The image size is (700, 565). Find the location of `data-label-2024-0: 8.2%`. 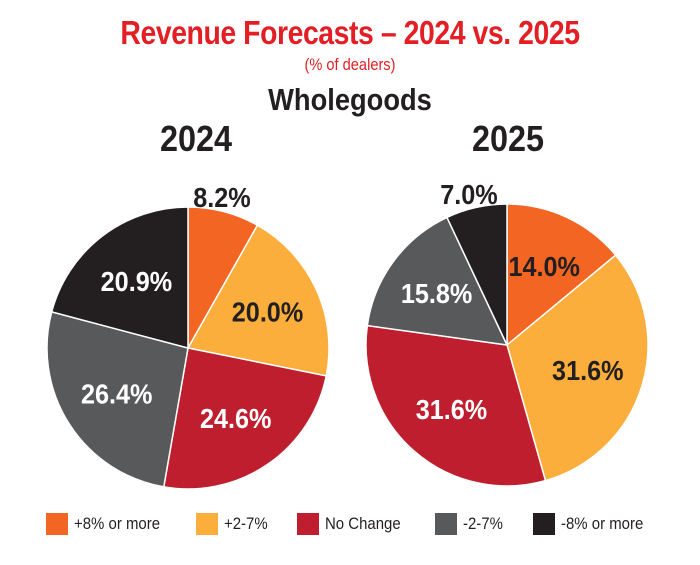

data-label-2024-0: 8.2% is located at coordinates (221, 198).